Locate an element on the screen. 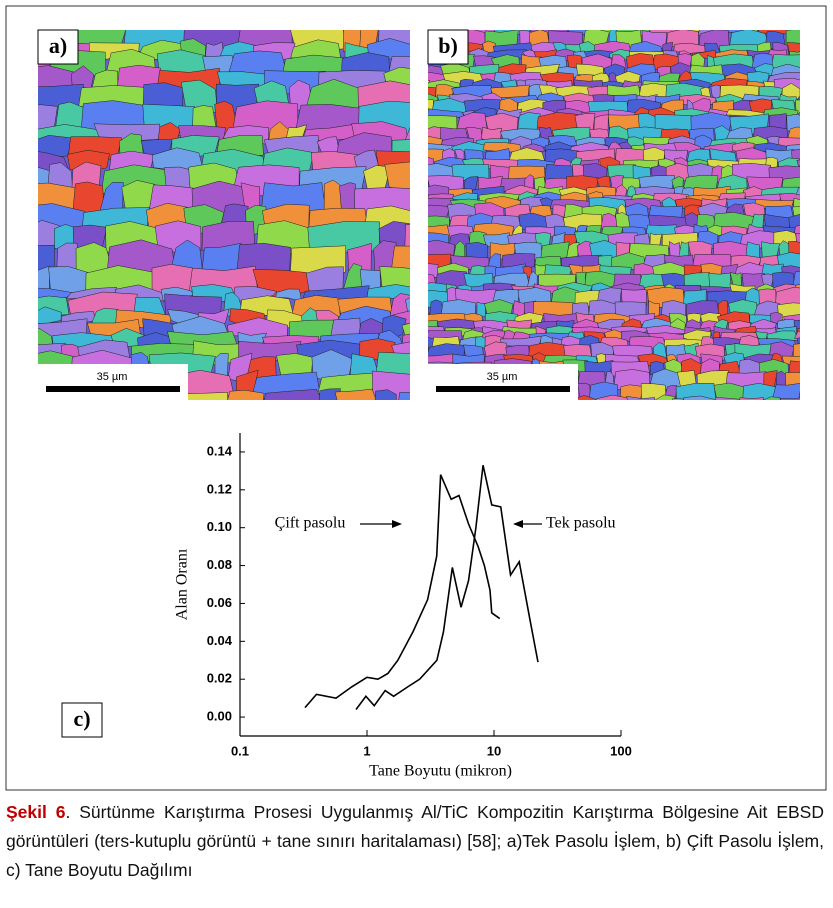 The image size is (833, 908). x-axis-label: Tane Boyutu (mikron) is located at coordinates (440, 771).